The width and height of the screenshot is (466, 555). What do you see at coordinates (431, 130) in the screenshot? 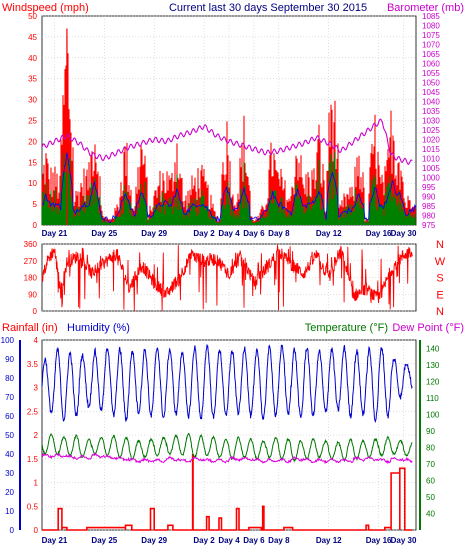
I see `barometer-tick-label: 1025` at bounding box center [431, 130].